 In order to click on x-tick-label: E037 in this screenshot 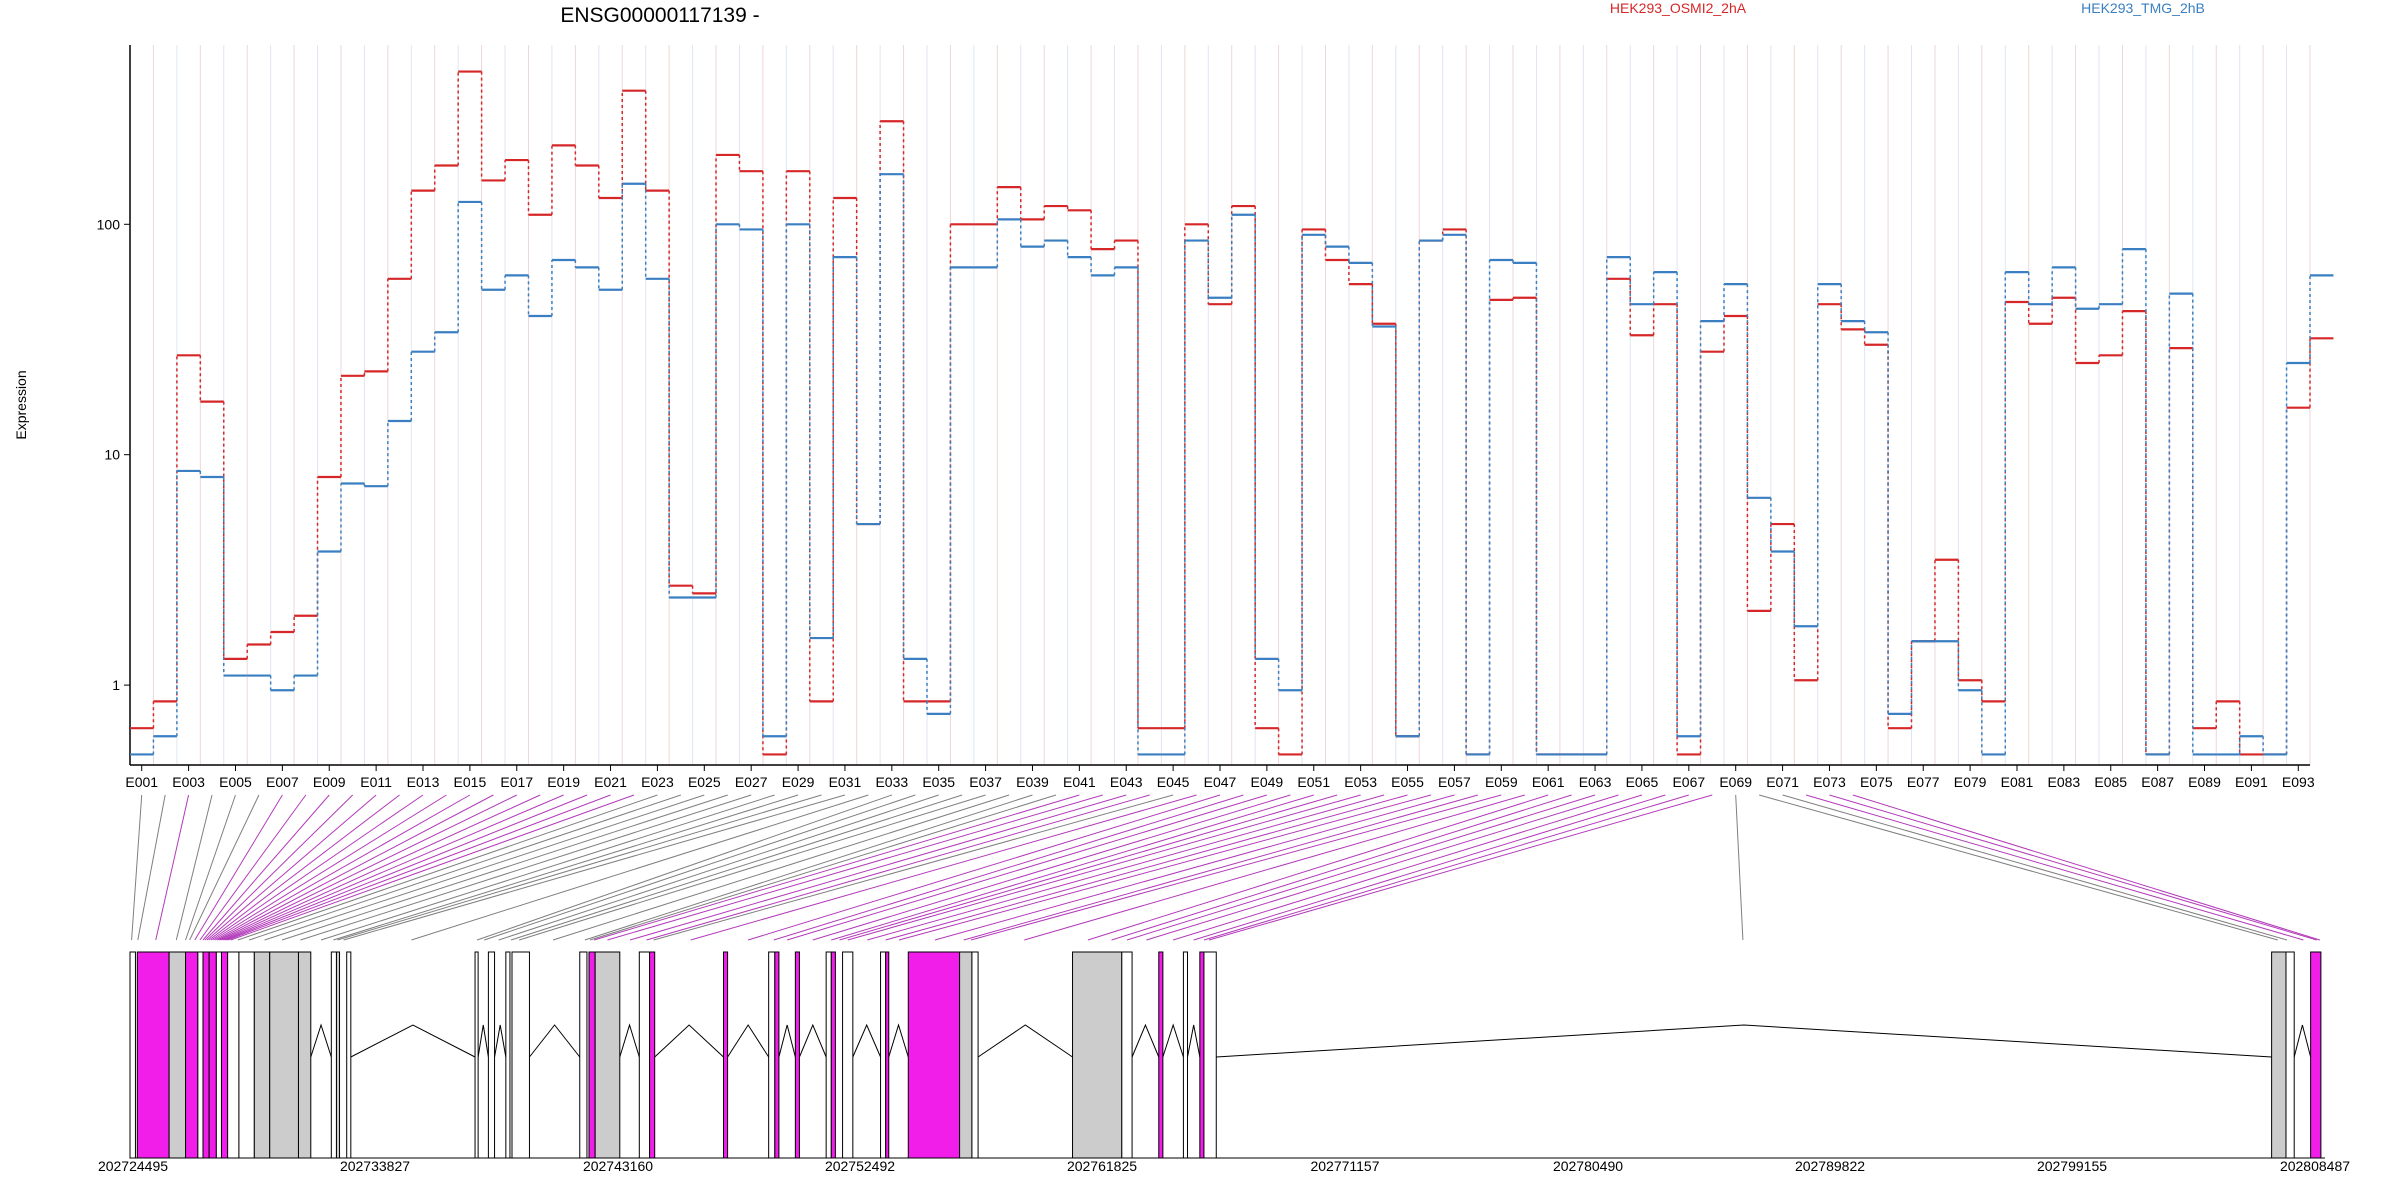, I will do `click(985, 782)`.